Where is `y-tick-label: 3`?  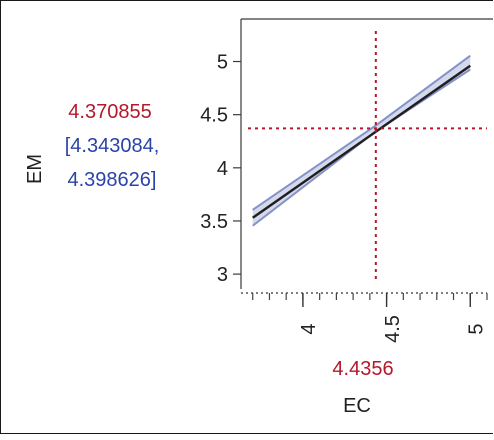
y-tick-label: 3 is located at coordinates (222, 275).